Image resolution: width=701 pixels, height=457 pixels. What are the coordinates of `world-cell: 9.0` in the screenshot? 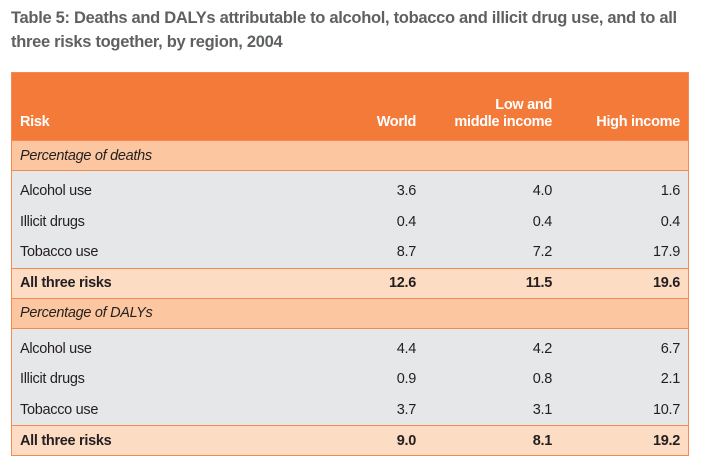 It's located at (376, 440).